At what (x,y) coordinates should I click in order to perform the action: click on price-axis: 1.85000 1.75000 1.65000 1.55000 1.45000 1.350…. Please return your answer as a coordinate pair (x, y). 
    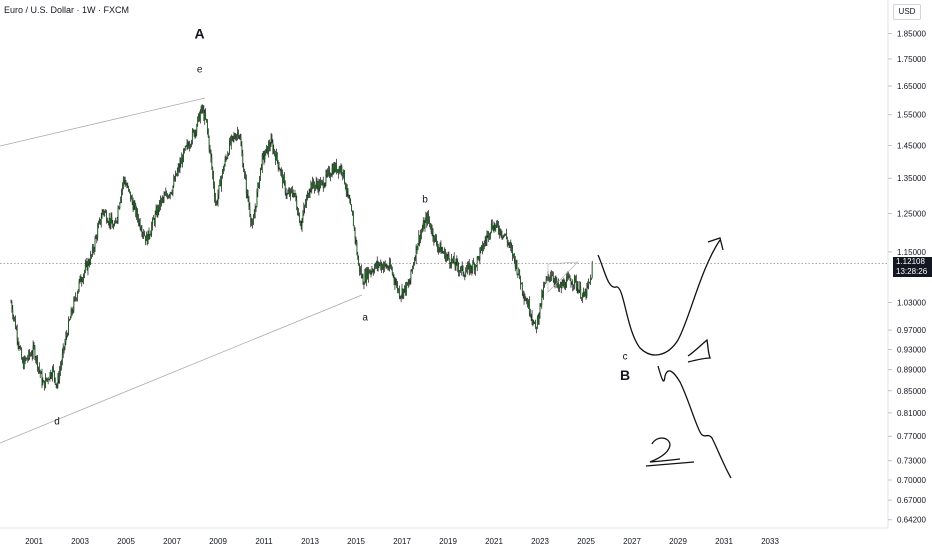
    Looking at the image, I should click on (906, 264).